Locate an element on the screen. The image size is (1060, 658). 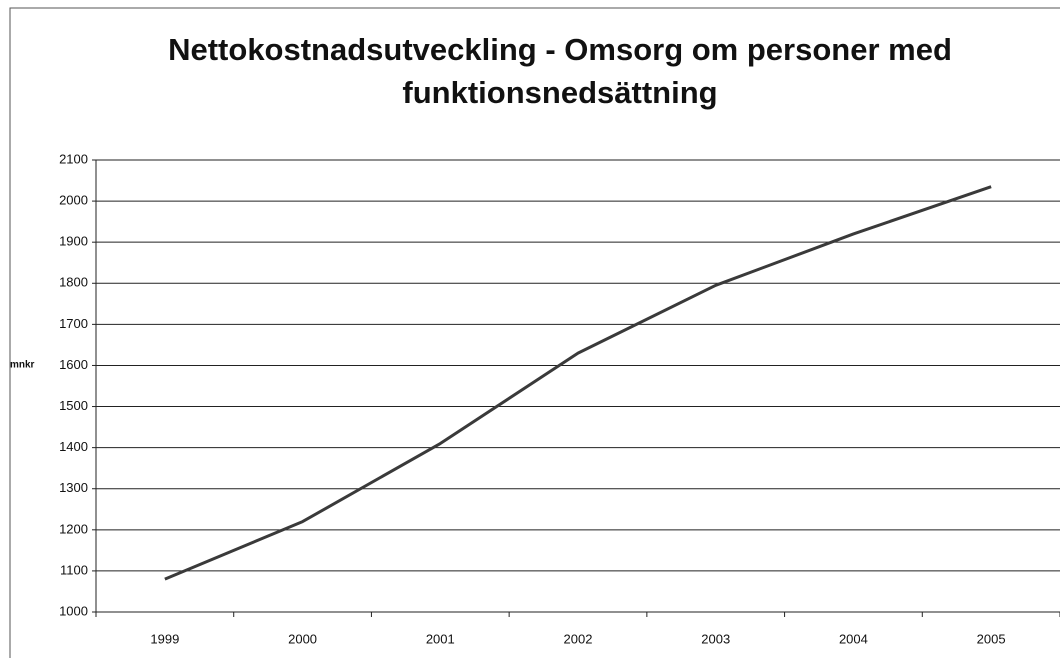
x-tick-label: 2002 is located at coordinates (578, 638).